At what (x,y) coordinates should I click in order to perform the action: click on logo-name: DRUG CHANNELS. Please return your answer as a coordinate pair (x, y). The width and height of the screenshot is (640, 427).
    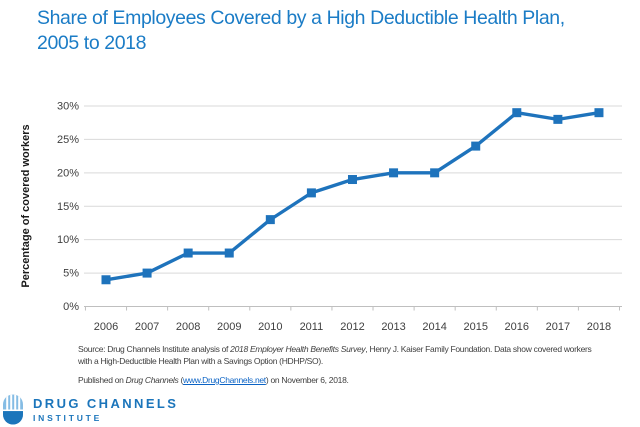
    Looking at the image, I should click on (106, 403).